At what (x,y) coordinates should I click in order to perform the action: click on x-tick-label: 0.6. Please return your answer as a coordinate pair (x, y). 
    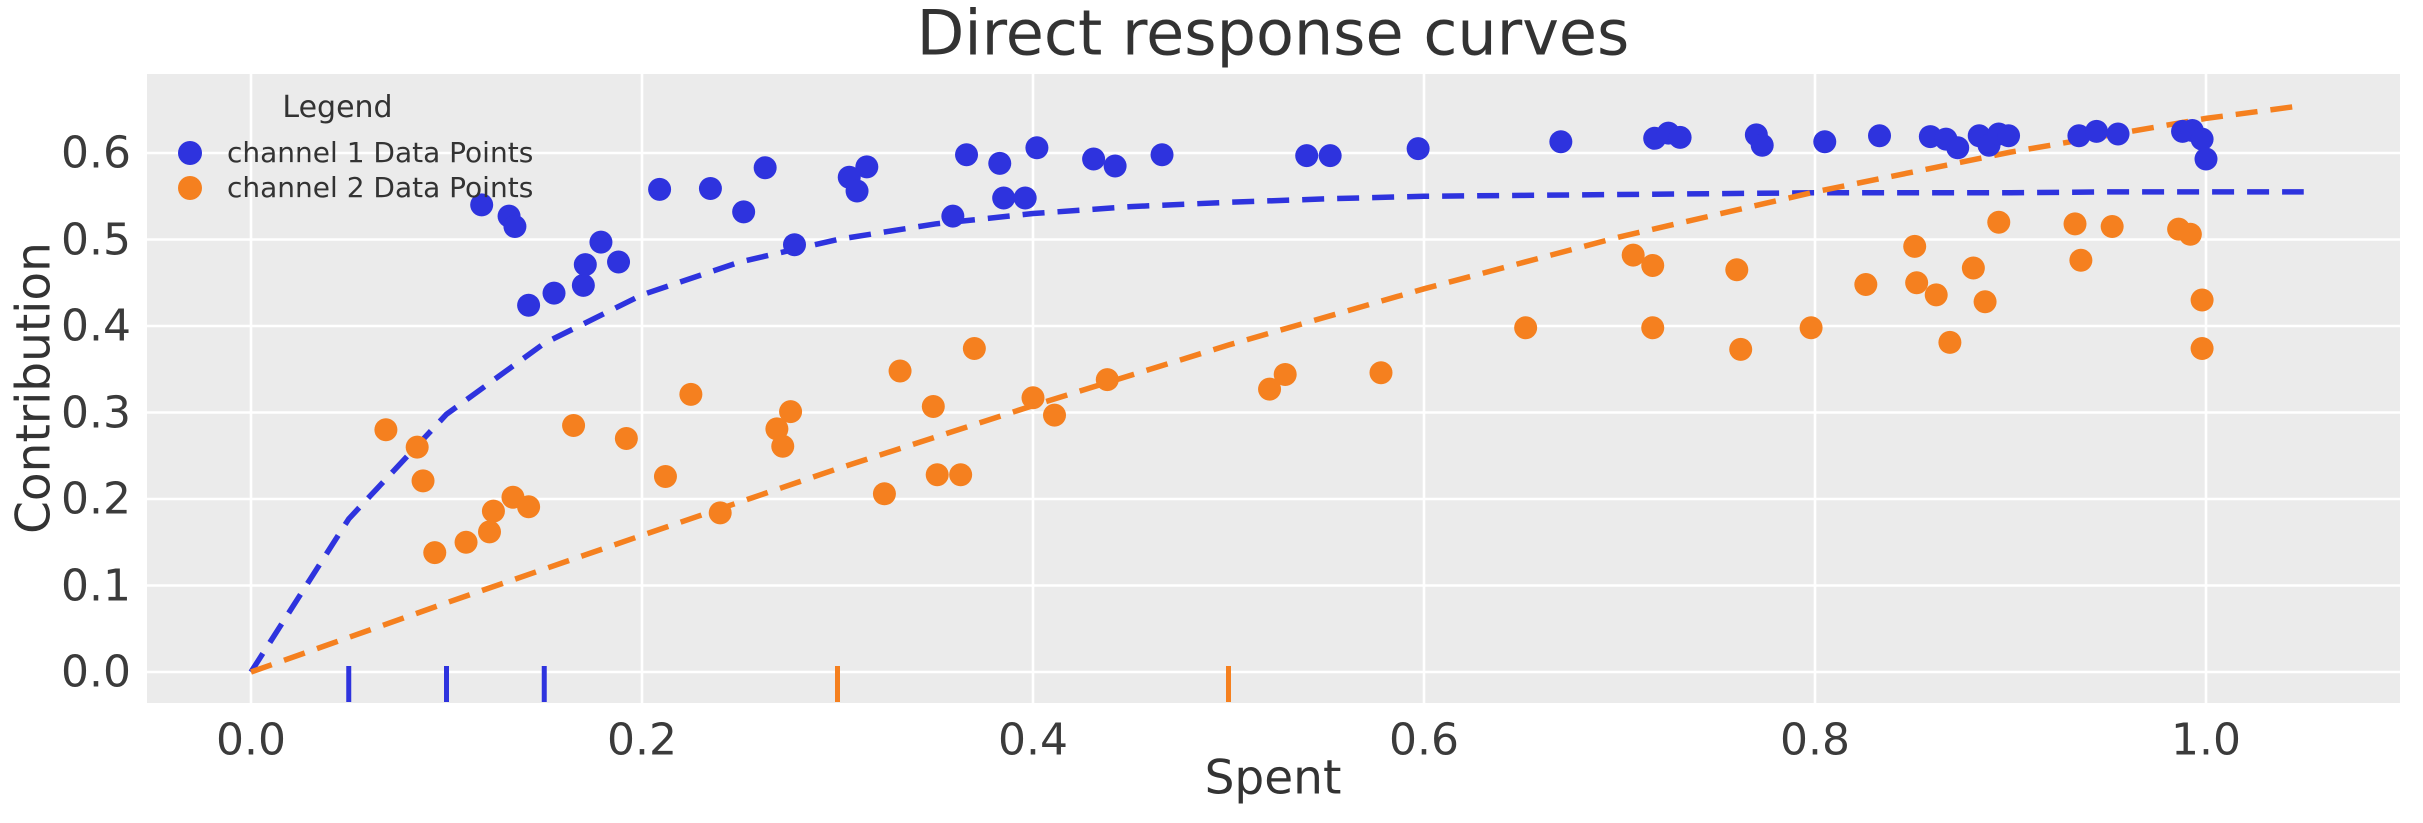
    Looking at the image, I should click on (1424, 740).